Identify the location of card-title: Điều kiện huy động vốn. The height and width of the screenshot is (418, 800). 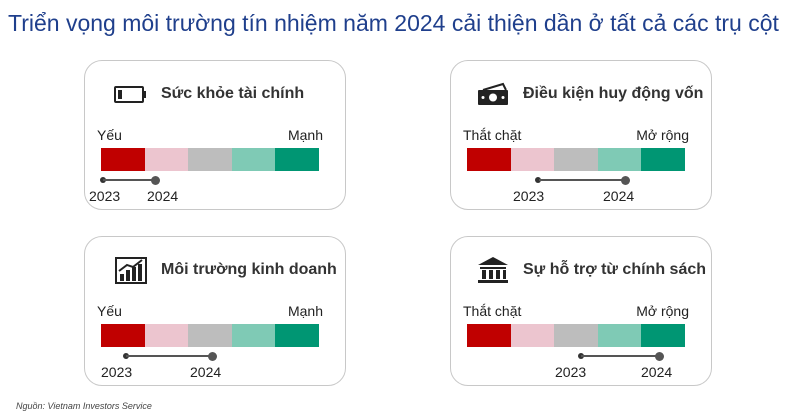
(613, 93).